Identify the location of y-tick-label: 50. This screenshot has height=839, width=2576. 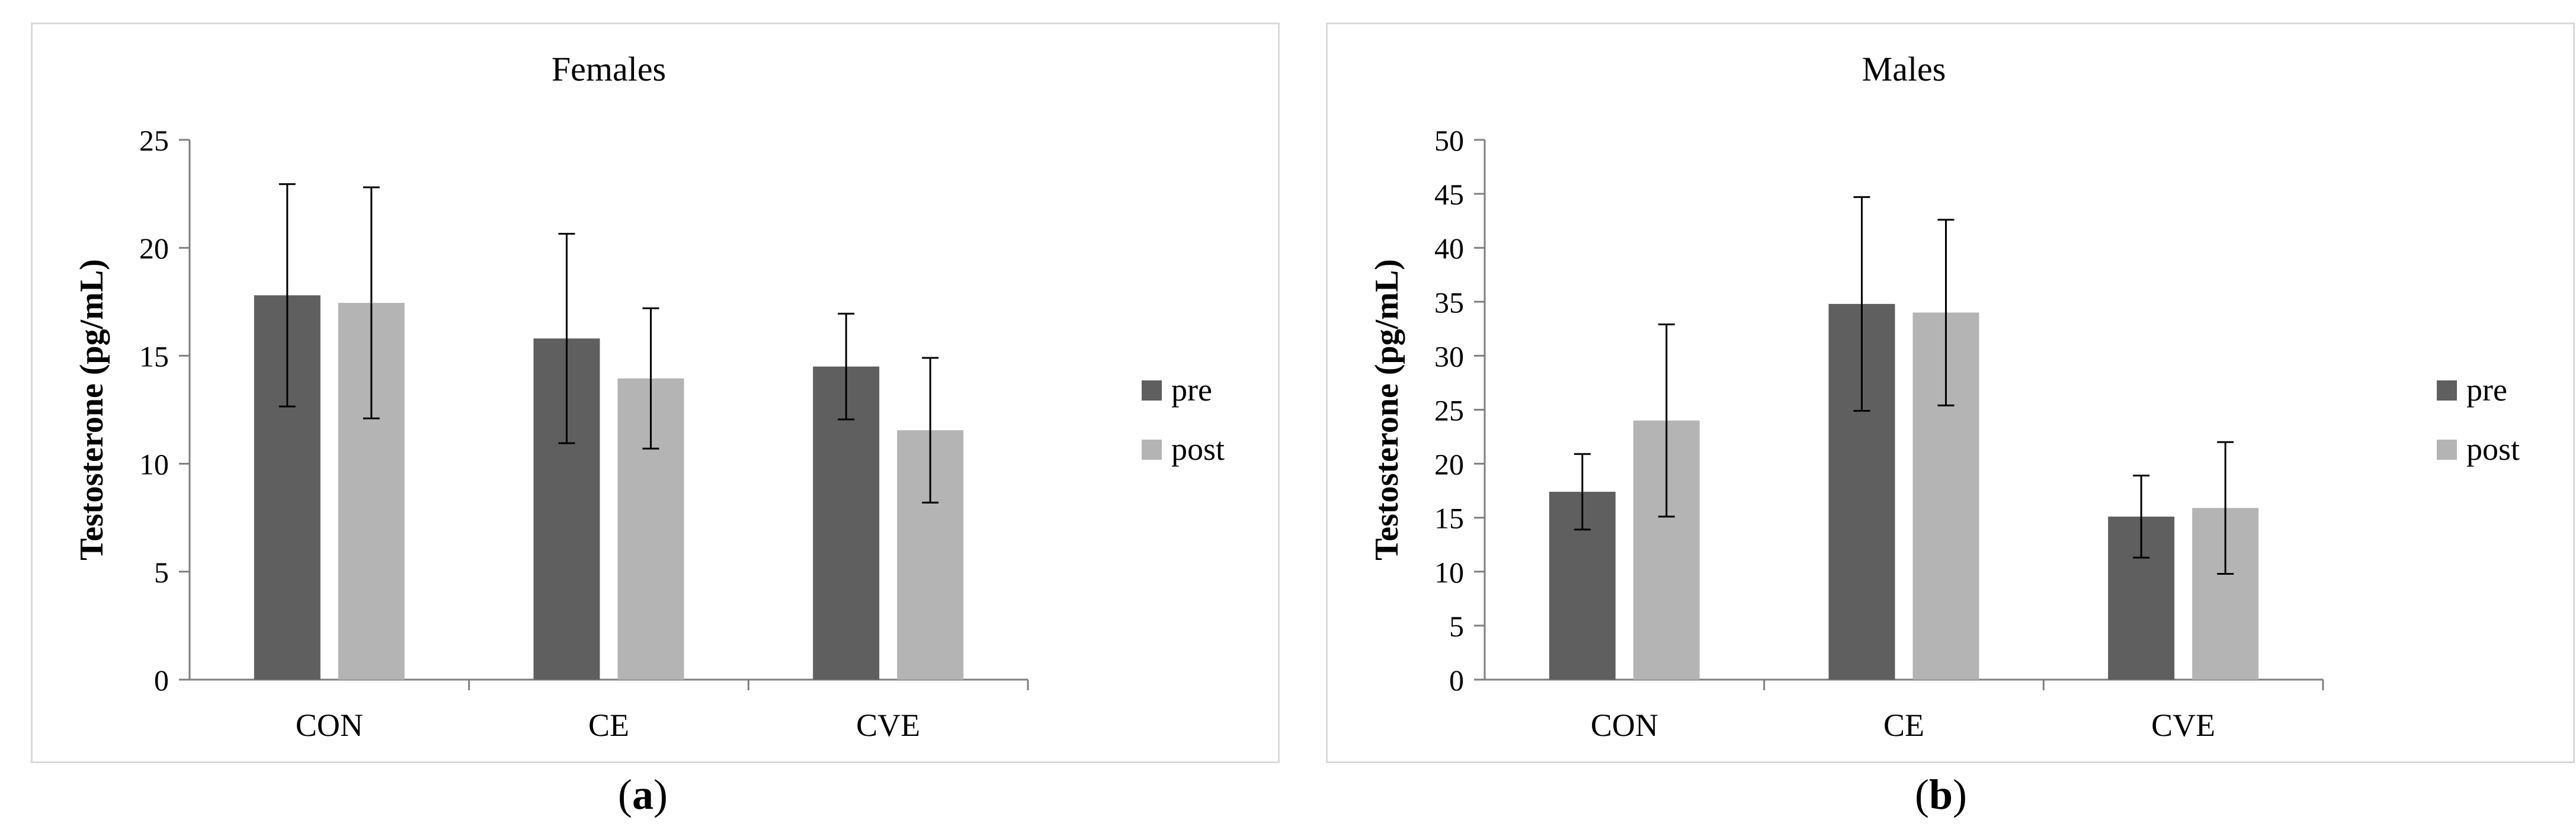
(1449, 140).